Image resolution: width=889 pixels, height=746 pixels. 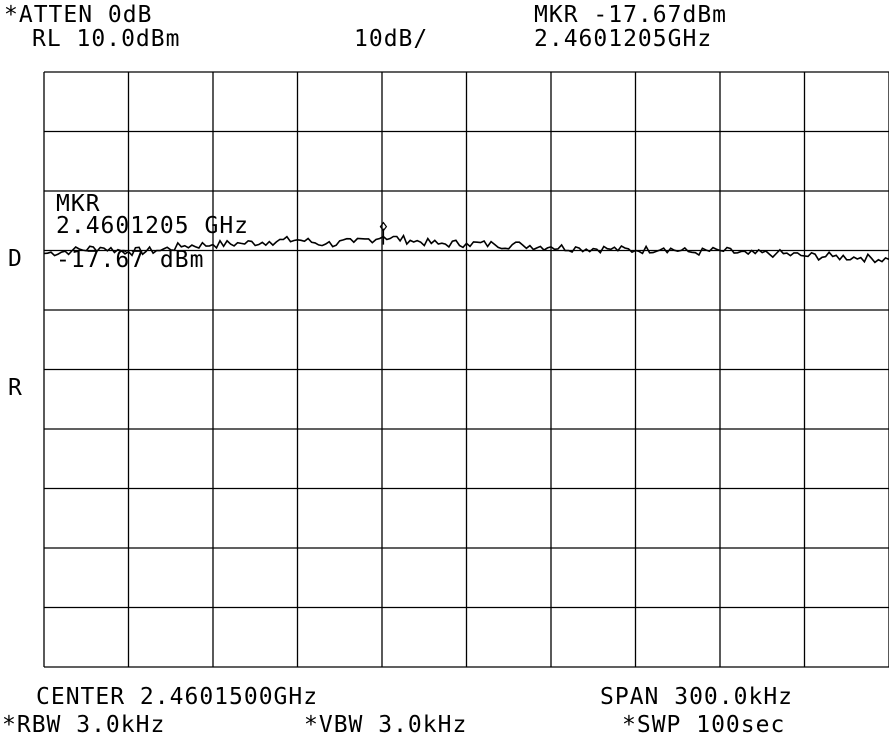 I want to click on marker-annotation-label: MKR, so click(x=78, y=204).